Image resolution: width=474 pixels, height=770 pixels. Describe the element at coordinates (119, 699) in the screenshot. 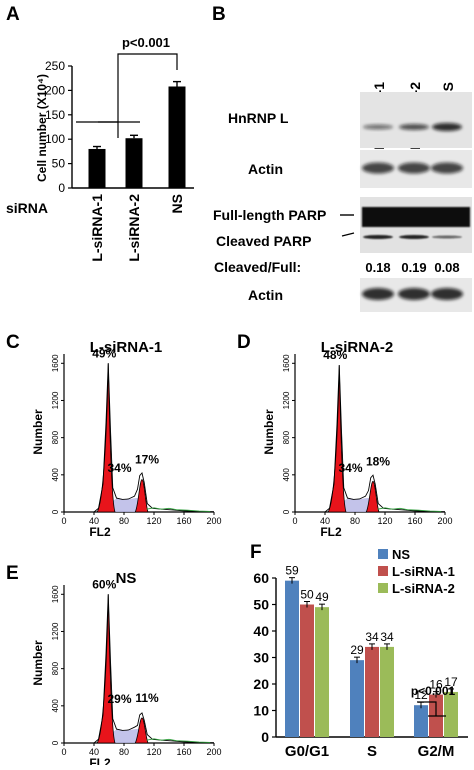

I see `histogram-s-percent: 29%` at that location.